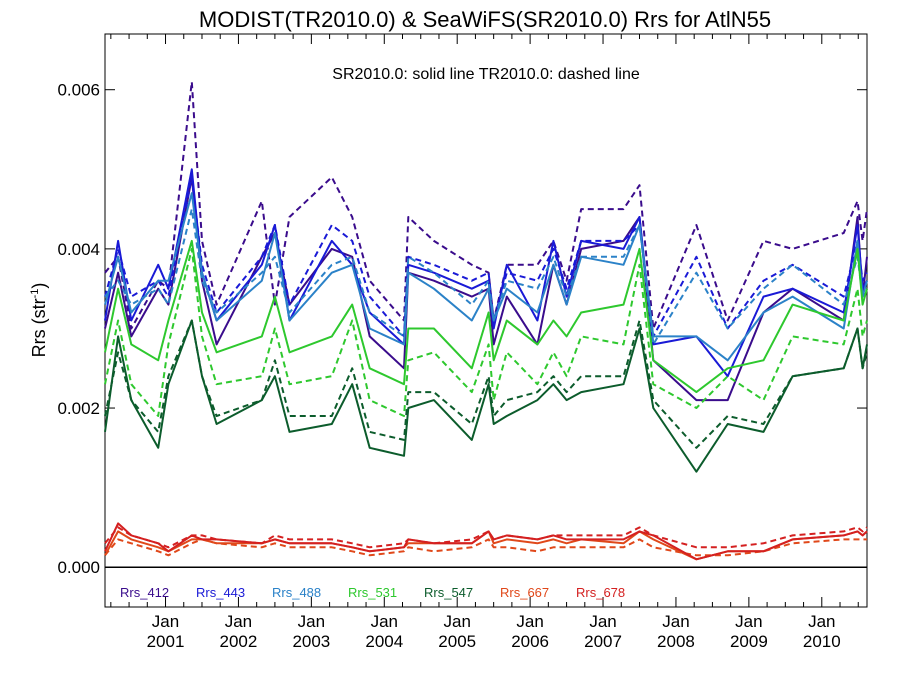  I want to click on x-tick-label-year: 2006, so click(530, 641).